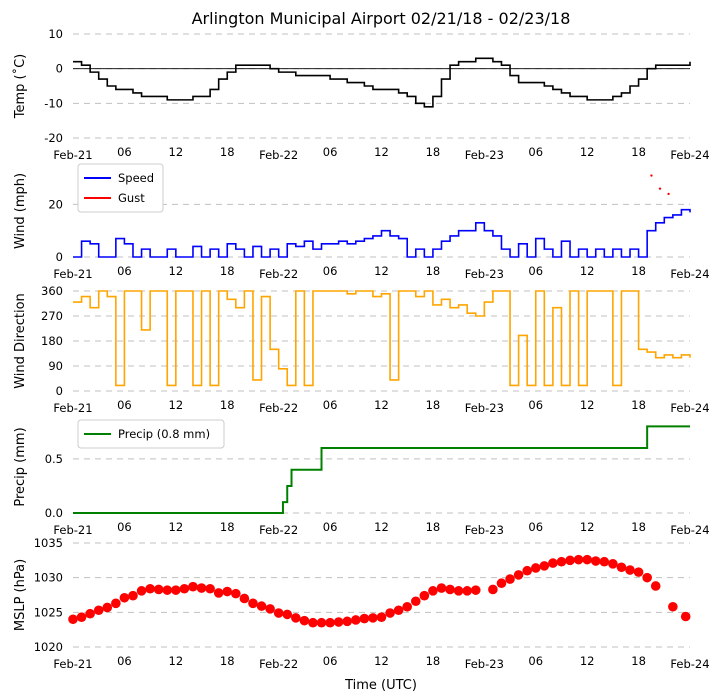  What do you see at coordinates (59, 257) in the screenshot?
I see `y-tick-label: 0` at bounding box center [59, 257].